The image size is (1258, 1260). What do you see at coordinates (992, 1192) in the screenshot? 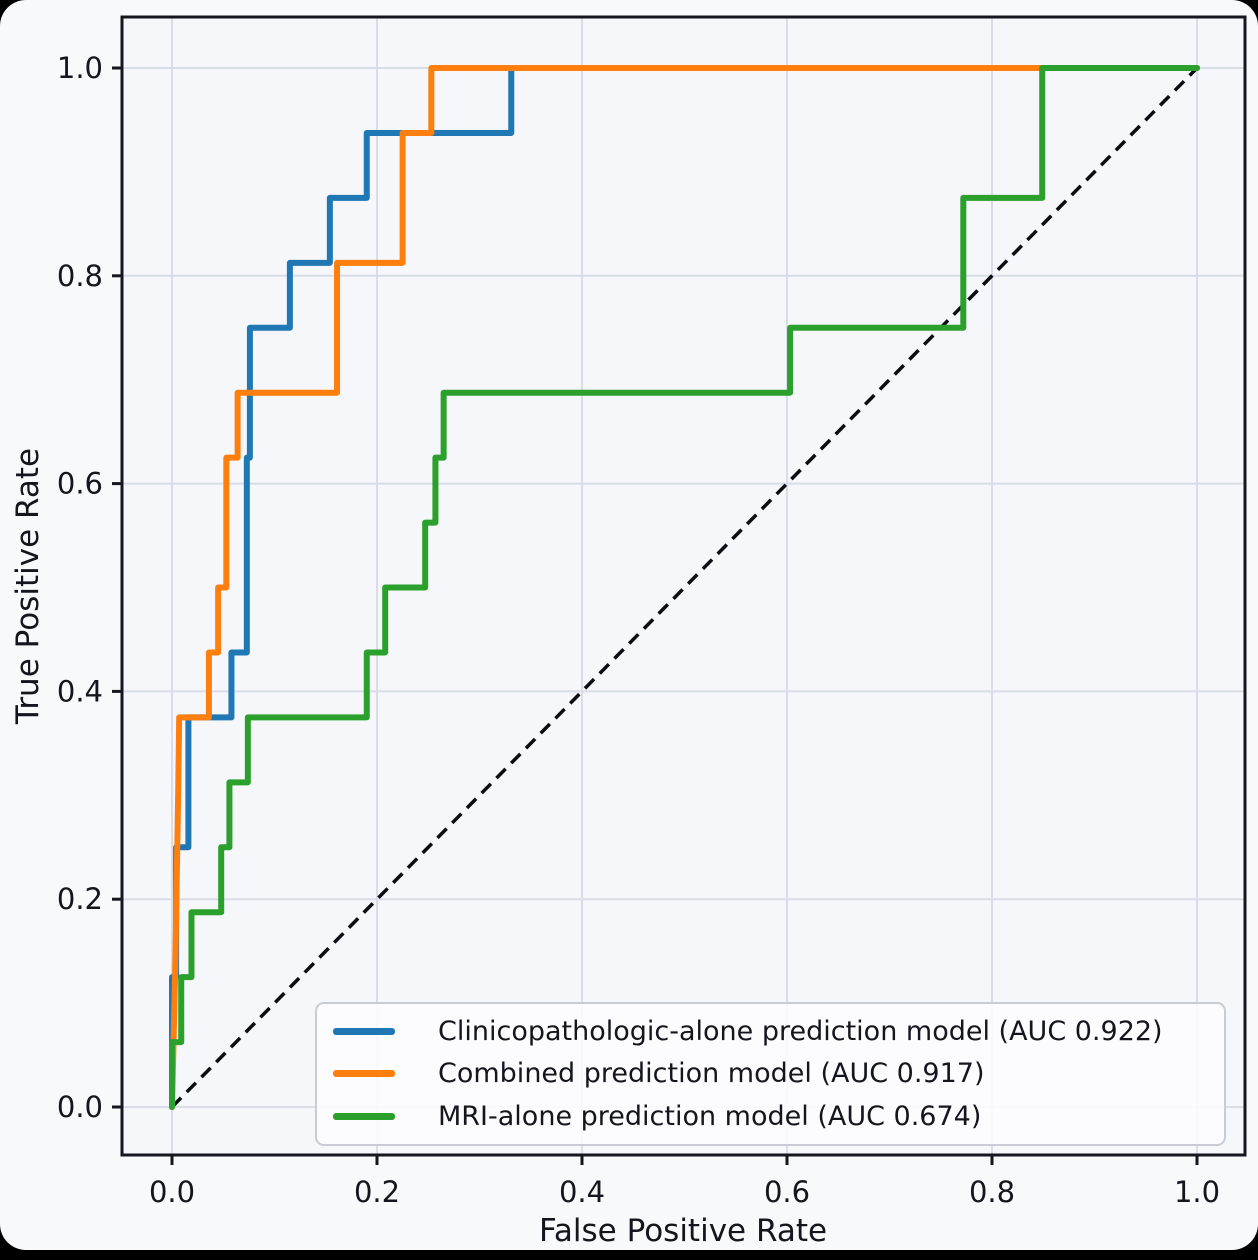
I see `x-tick-label: 0.8` at bounding box center [992, 1192].